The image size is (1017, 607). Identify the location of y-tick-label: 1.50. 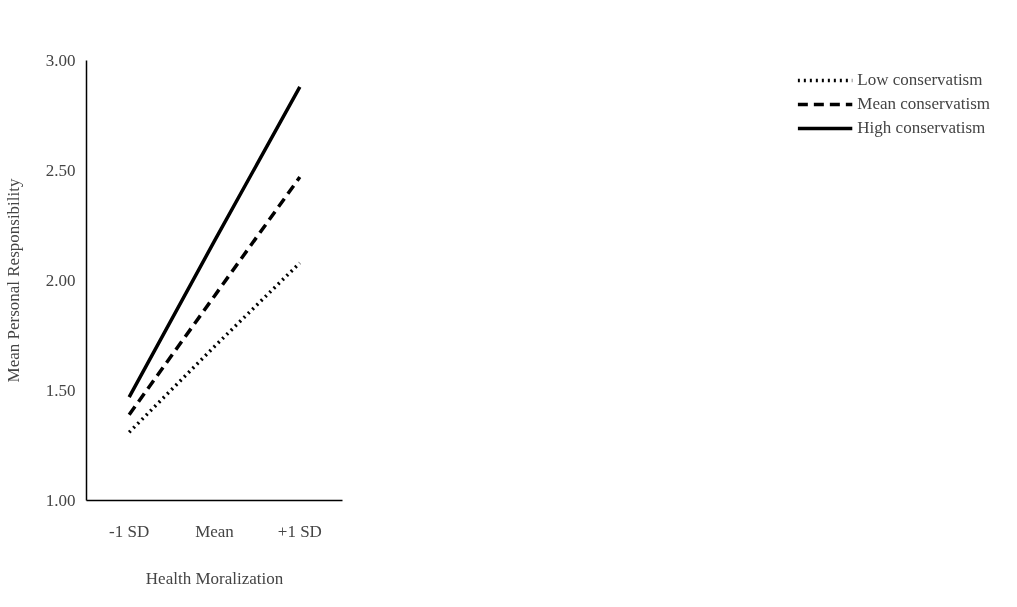
(60, 390).